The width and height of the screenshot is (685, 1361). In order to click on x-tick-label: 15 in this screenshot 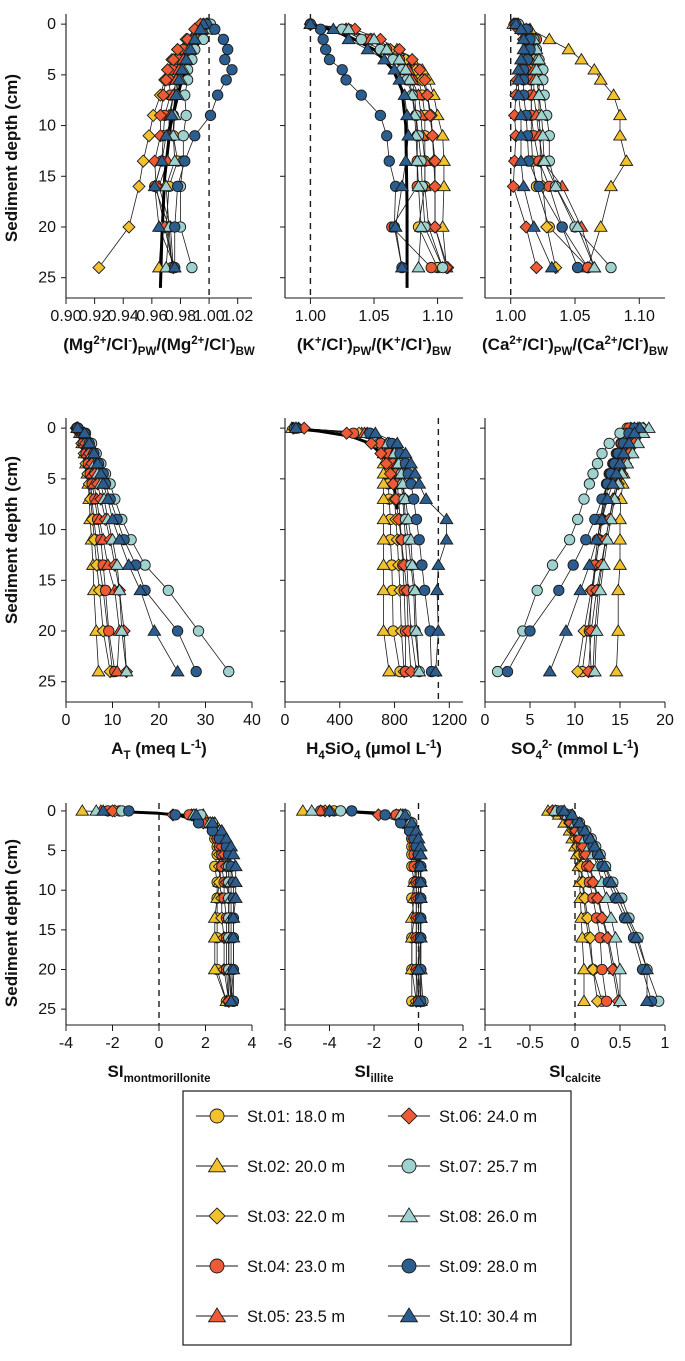, I will do `click(620, 720)`.